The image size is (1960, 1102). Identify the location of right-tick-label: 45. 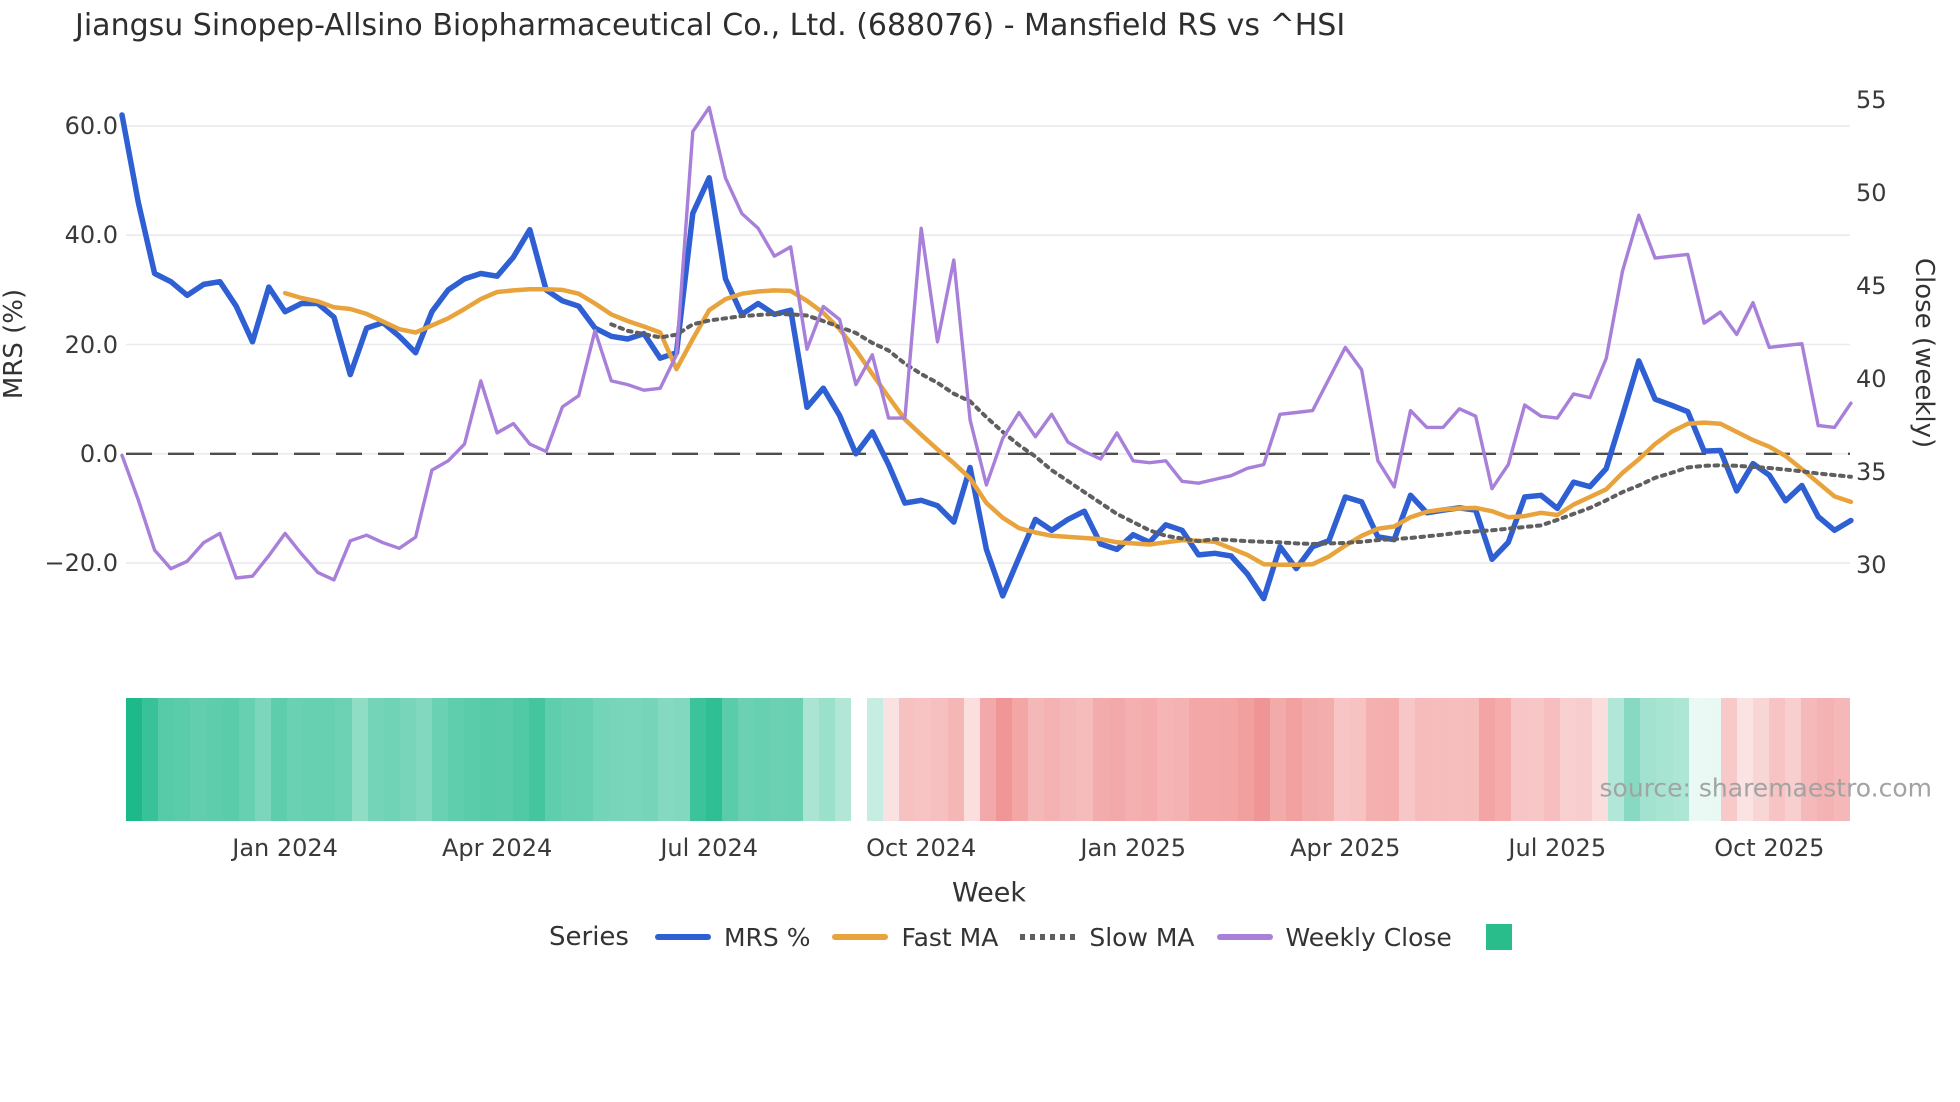
(1871, 286).